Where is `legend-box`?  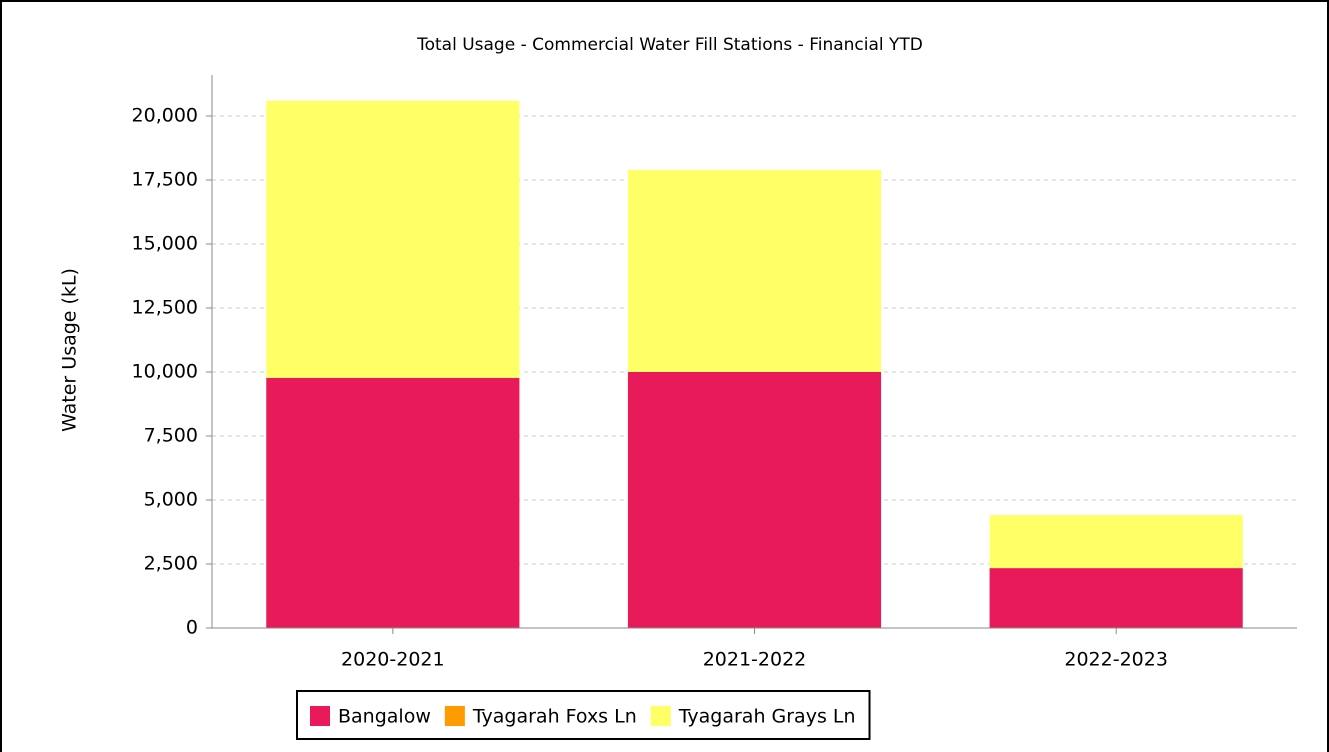 legend-box is located at coordinates (583, 715).